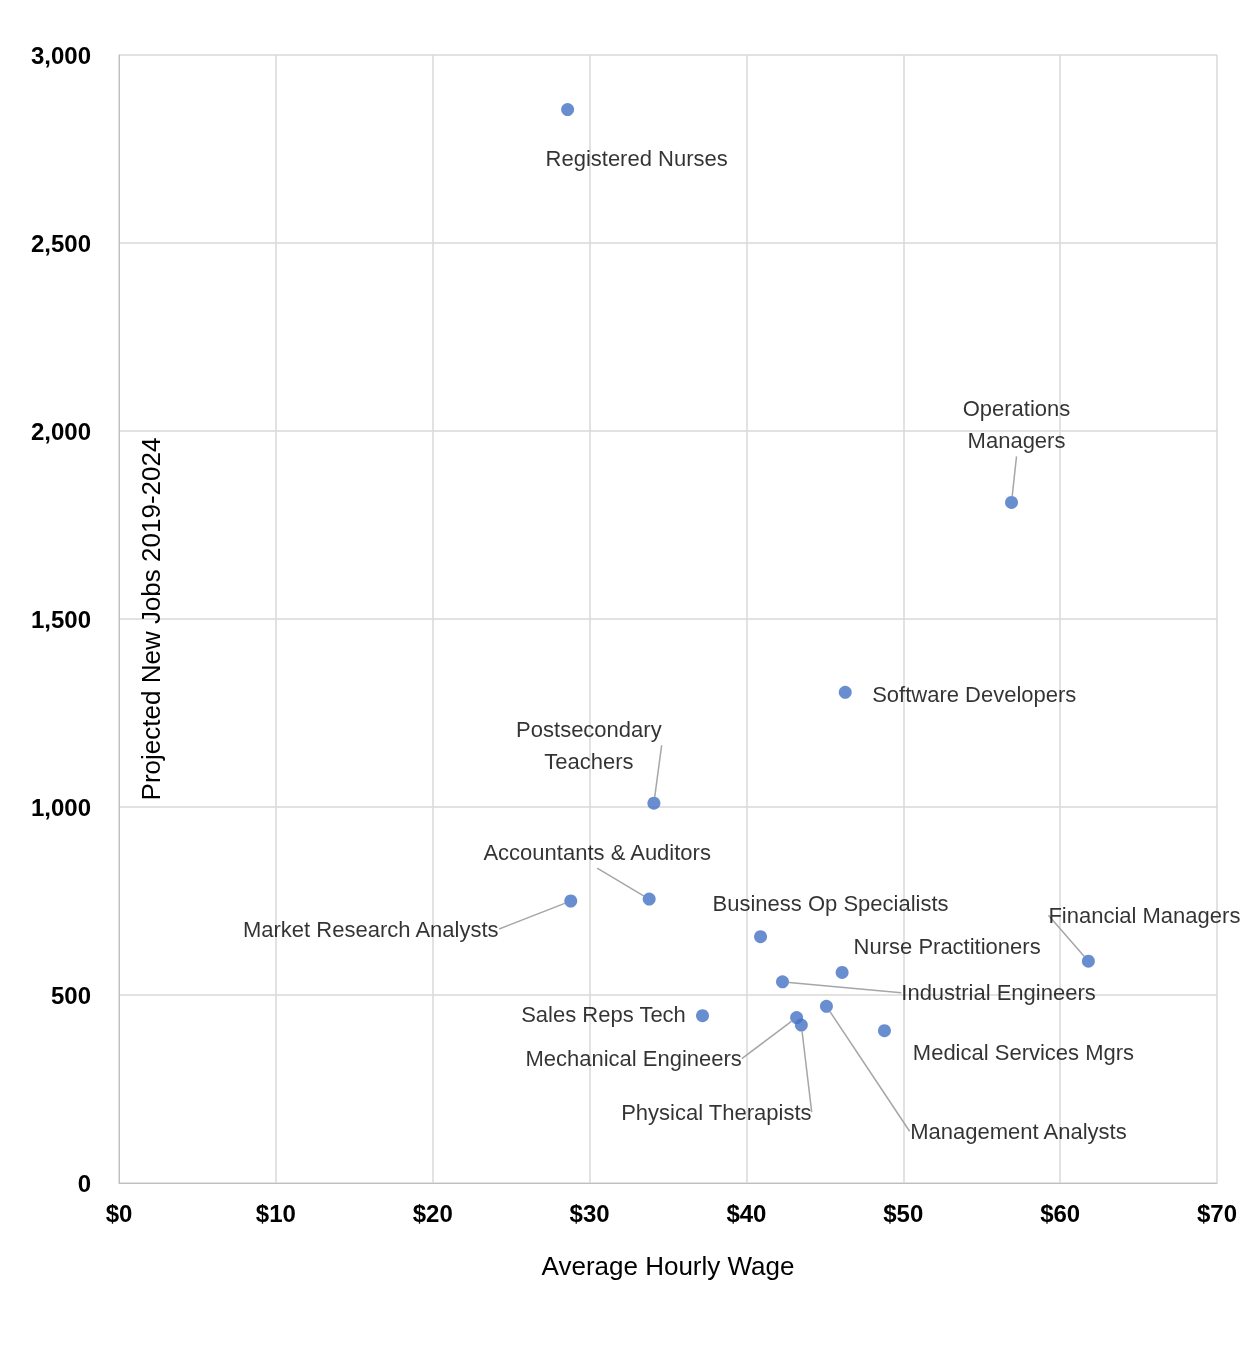 Image resolution: width=1249 pixels, height=1359 pixels. Describe the element at coordinates (60, 807) in the screenshot. I see `y-tick-label: 1,000` at that location.